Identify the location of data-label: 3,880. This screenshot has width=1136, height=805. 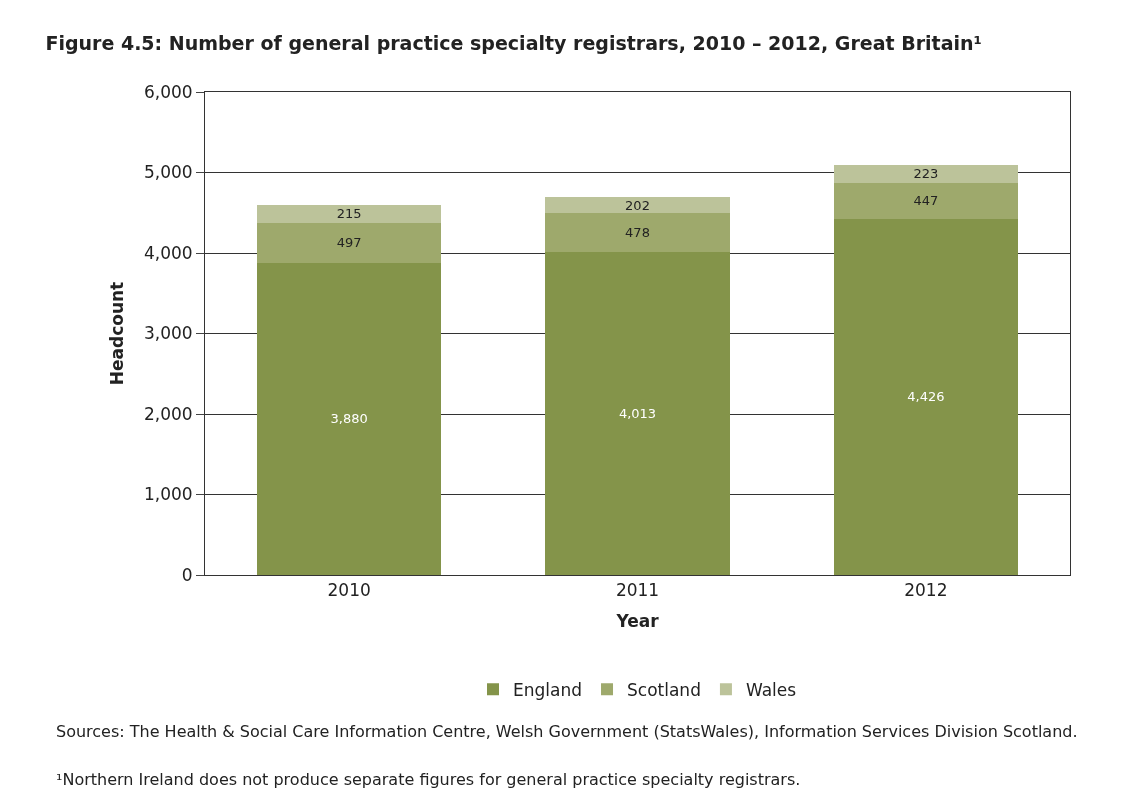
(349, 419).